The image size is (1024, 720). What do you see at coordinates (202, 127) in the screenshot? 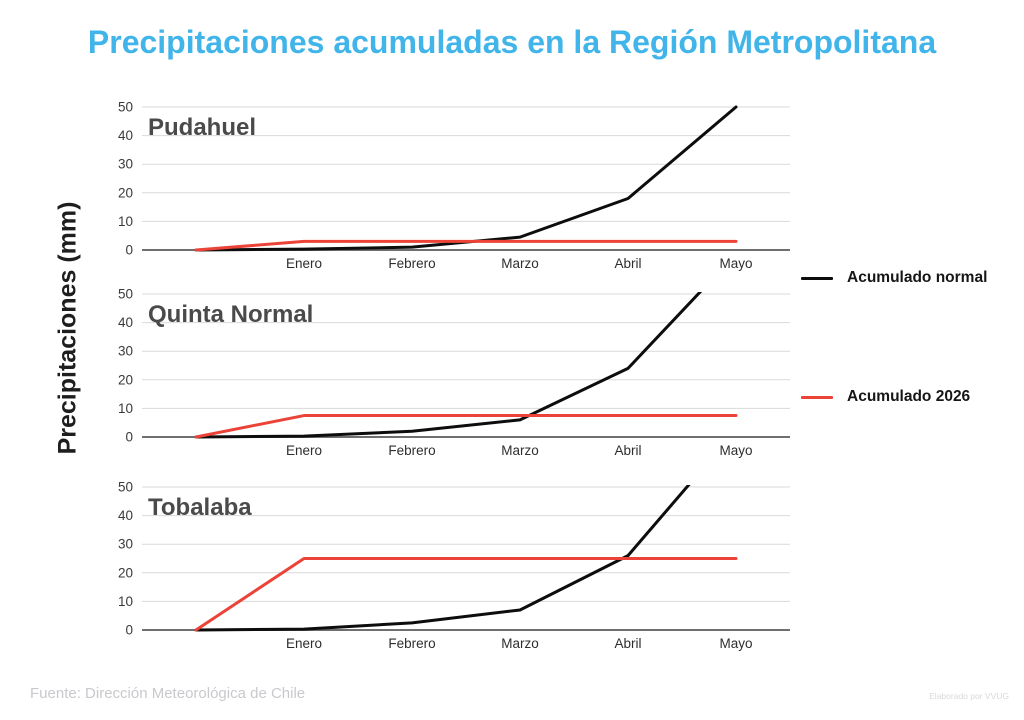
I see `chart-title: Pudahuel` at bounding box center [202, 127].